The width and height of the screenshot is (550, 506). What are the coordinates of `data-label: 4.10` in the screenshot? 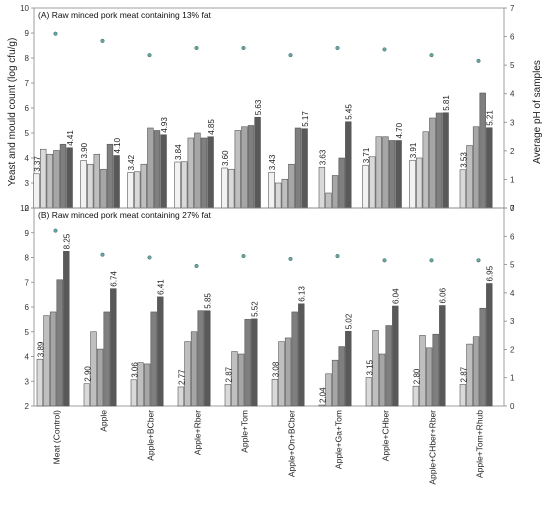 It's located at (117, 145).